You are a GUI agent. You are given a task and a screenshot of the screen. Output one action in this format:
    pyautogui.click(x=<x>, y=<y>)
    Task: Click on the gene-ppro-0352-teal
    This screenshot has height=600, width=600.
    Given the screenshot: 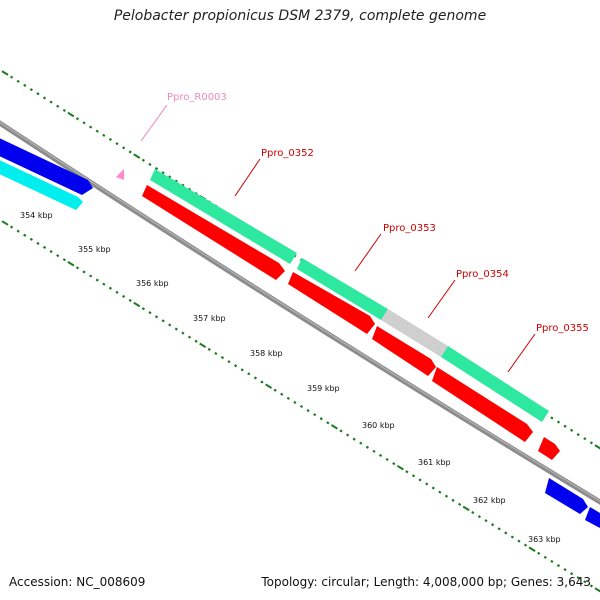 What is the action you would take?
    pyautogui.click(x=223, y=216)
    